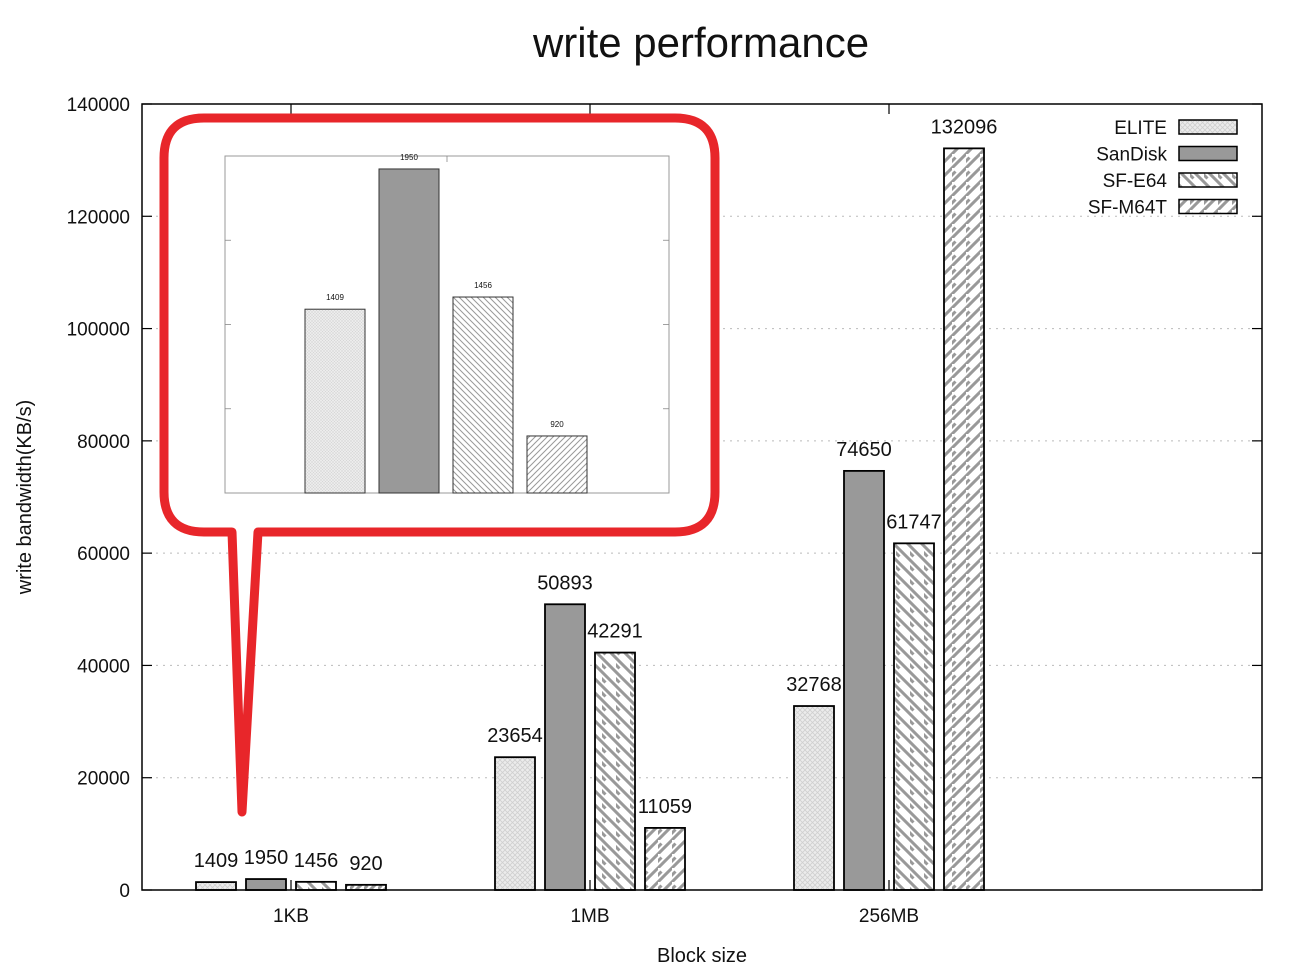 This screenshot has height=975, width=1300. What do you see at coordinates (565, 747) in the screenshot?
I see `bar-sandisk-1mb` at bounding box center [565, 747].